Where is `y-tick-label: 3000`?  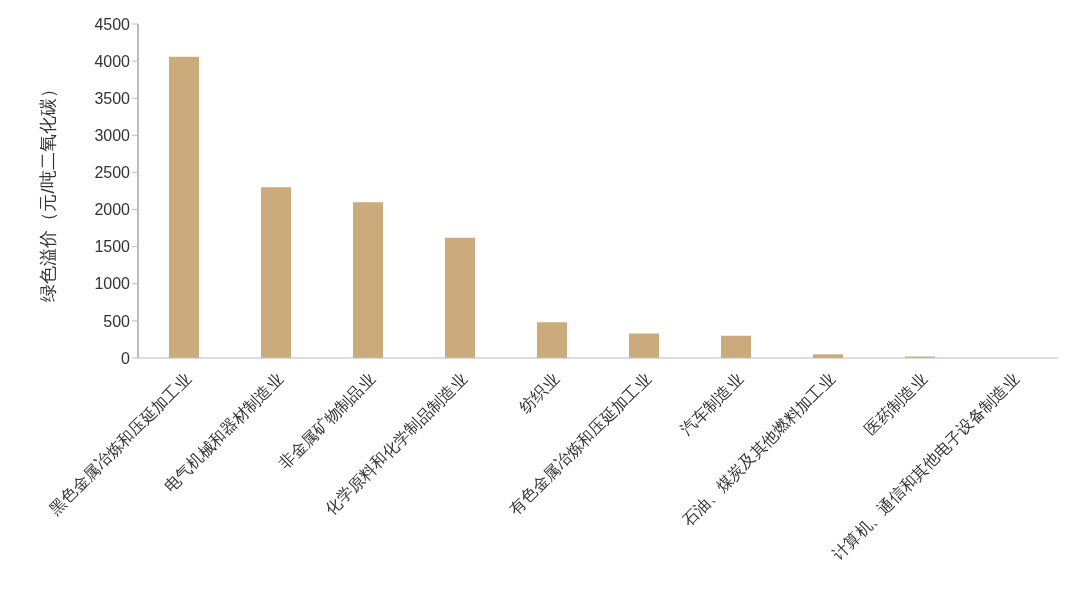
y-tick-label: 3000 is located at coordinates (112, 136).